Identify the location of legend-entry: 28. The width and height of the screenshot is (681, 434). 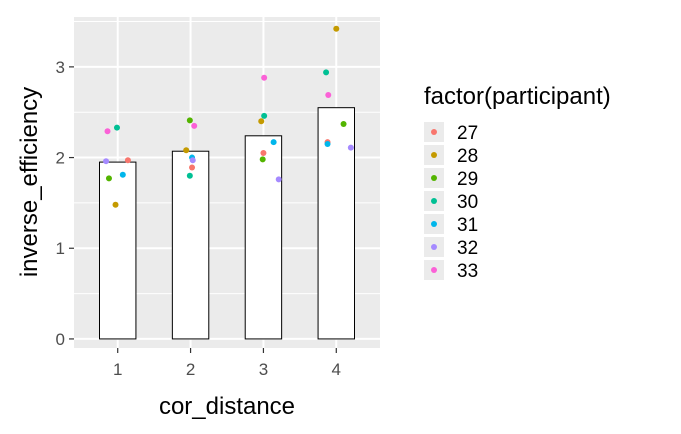
(451, 156).